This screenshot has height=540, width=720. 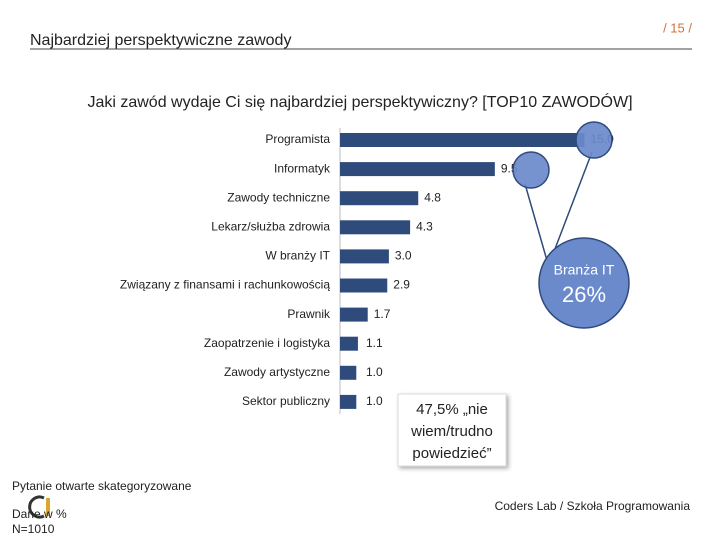 I want to click on value-label: 2.9, so click(x=401, y=285).